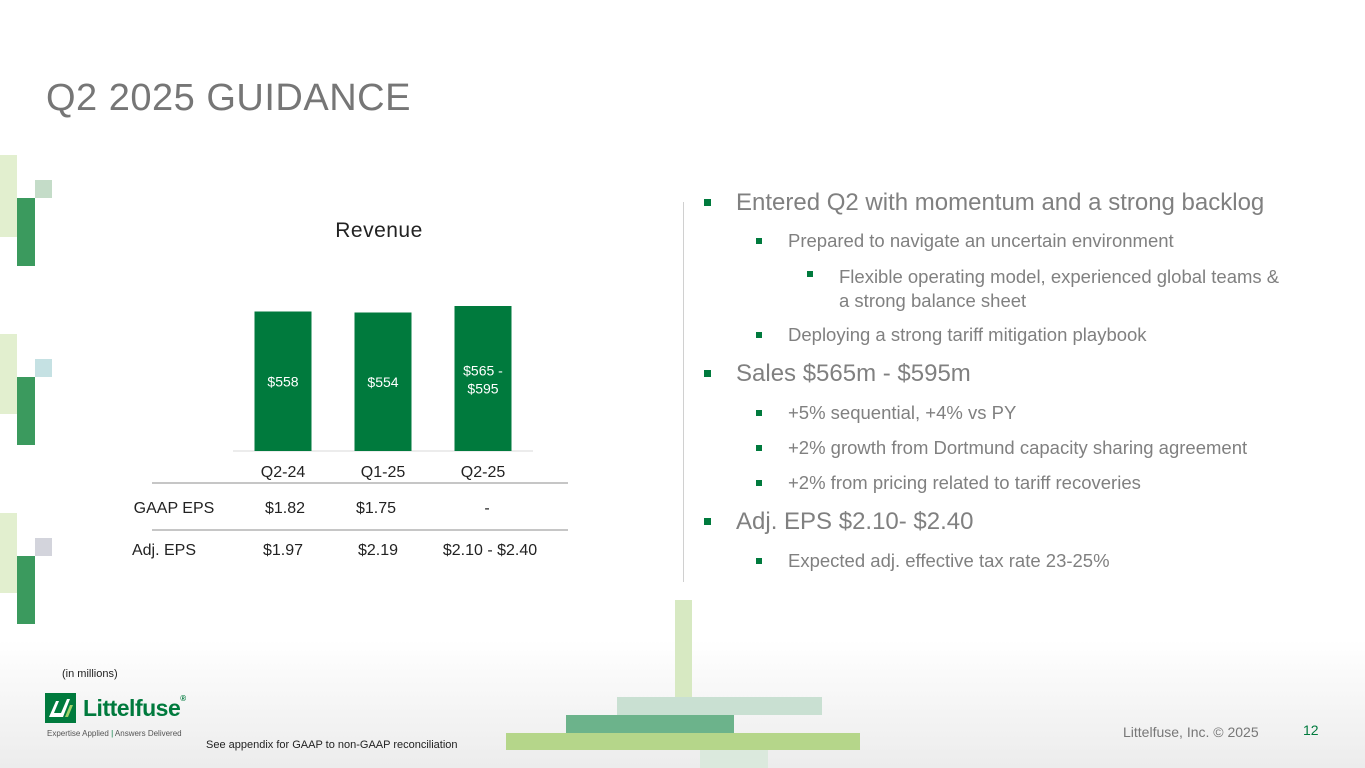  Describe the element at coordinates (376, 508) in the screenshot. I see `eps-value: $1.75` at that location.